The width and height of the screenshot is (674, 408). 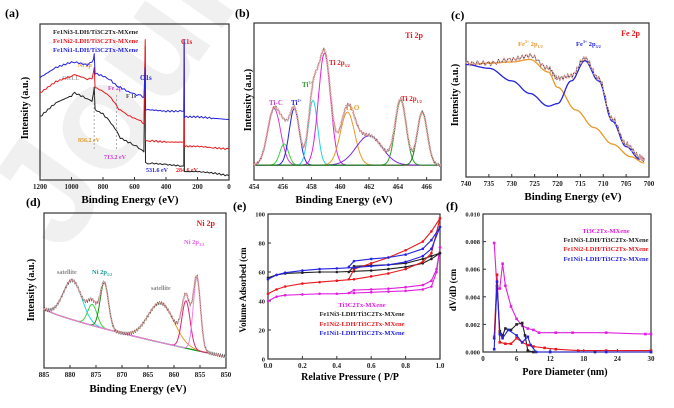 I want to click on x-tick-label-e: 0.4, so click(x=336, y=366).